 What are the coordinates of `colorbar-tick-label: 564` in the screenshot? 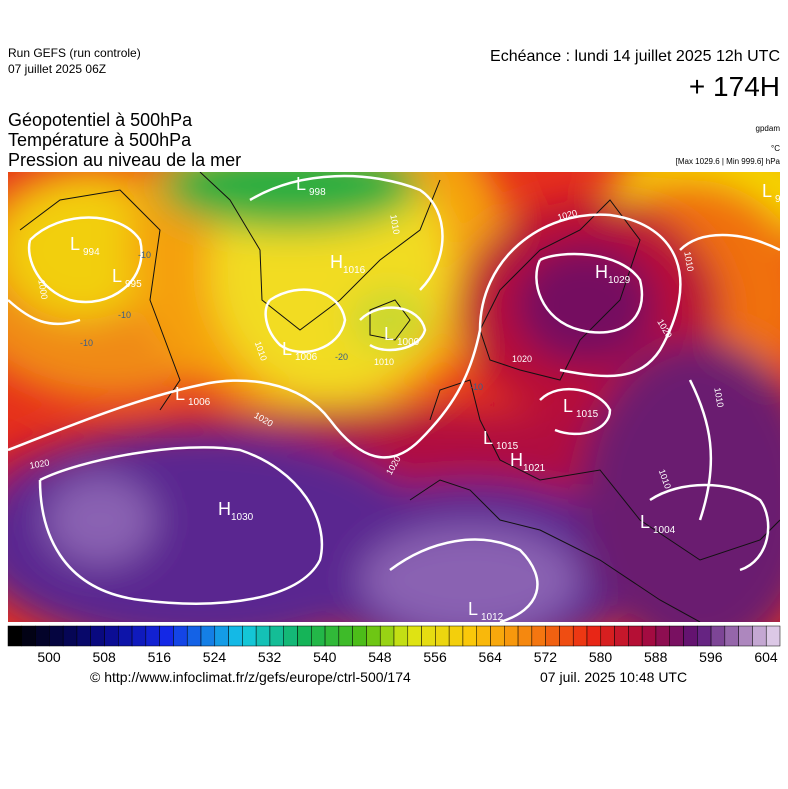 It's located at (491, 657).